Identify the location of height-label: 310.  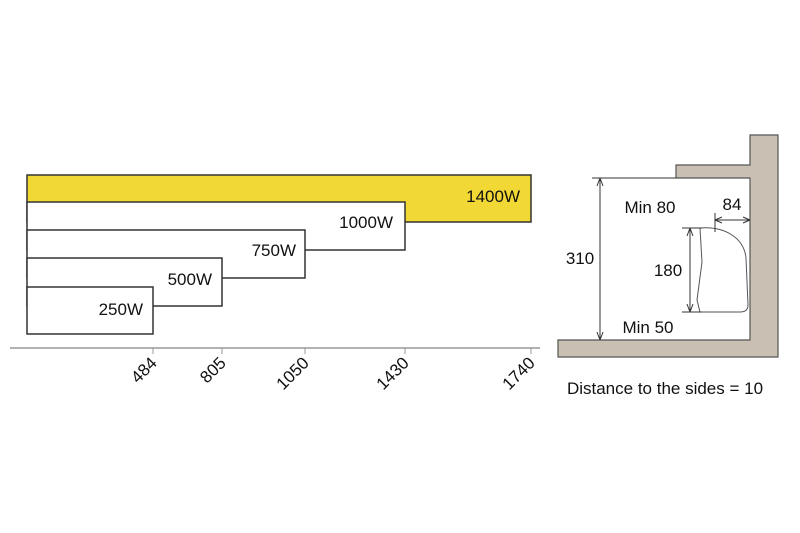
(580, 258).